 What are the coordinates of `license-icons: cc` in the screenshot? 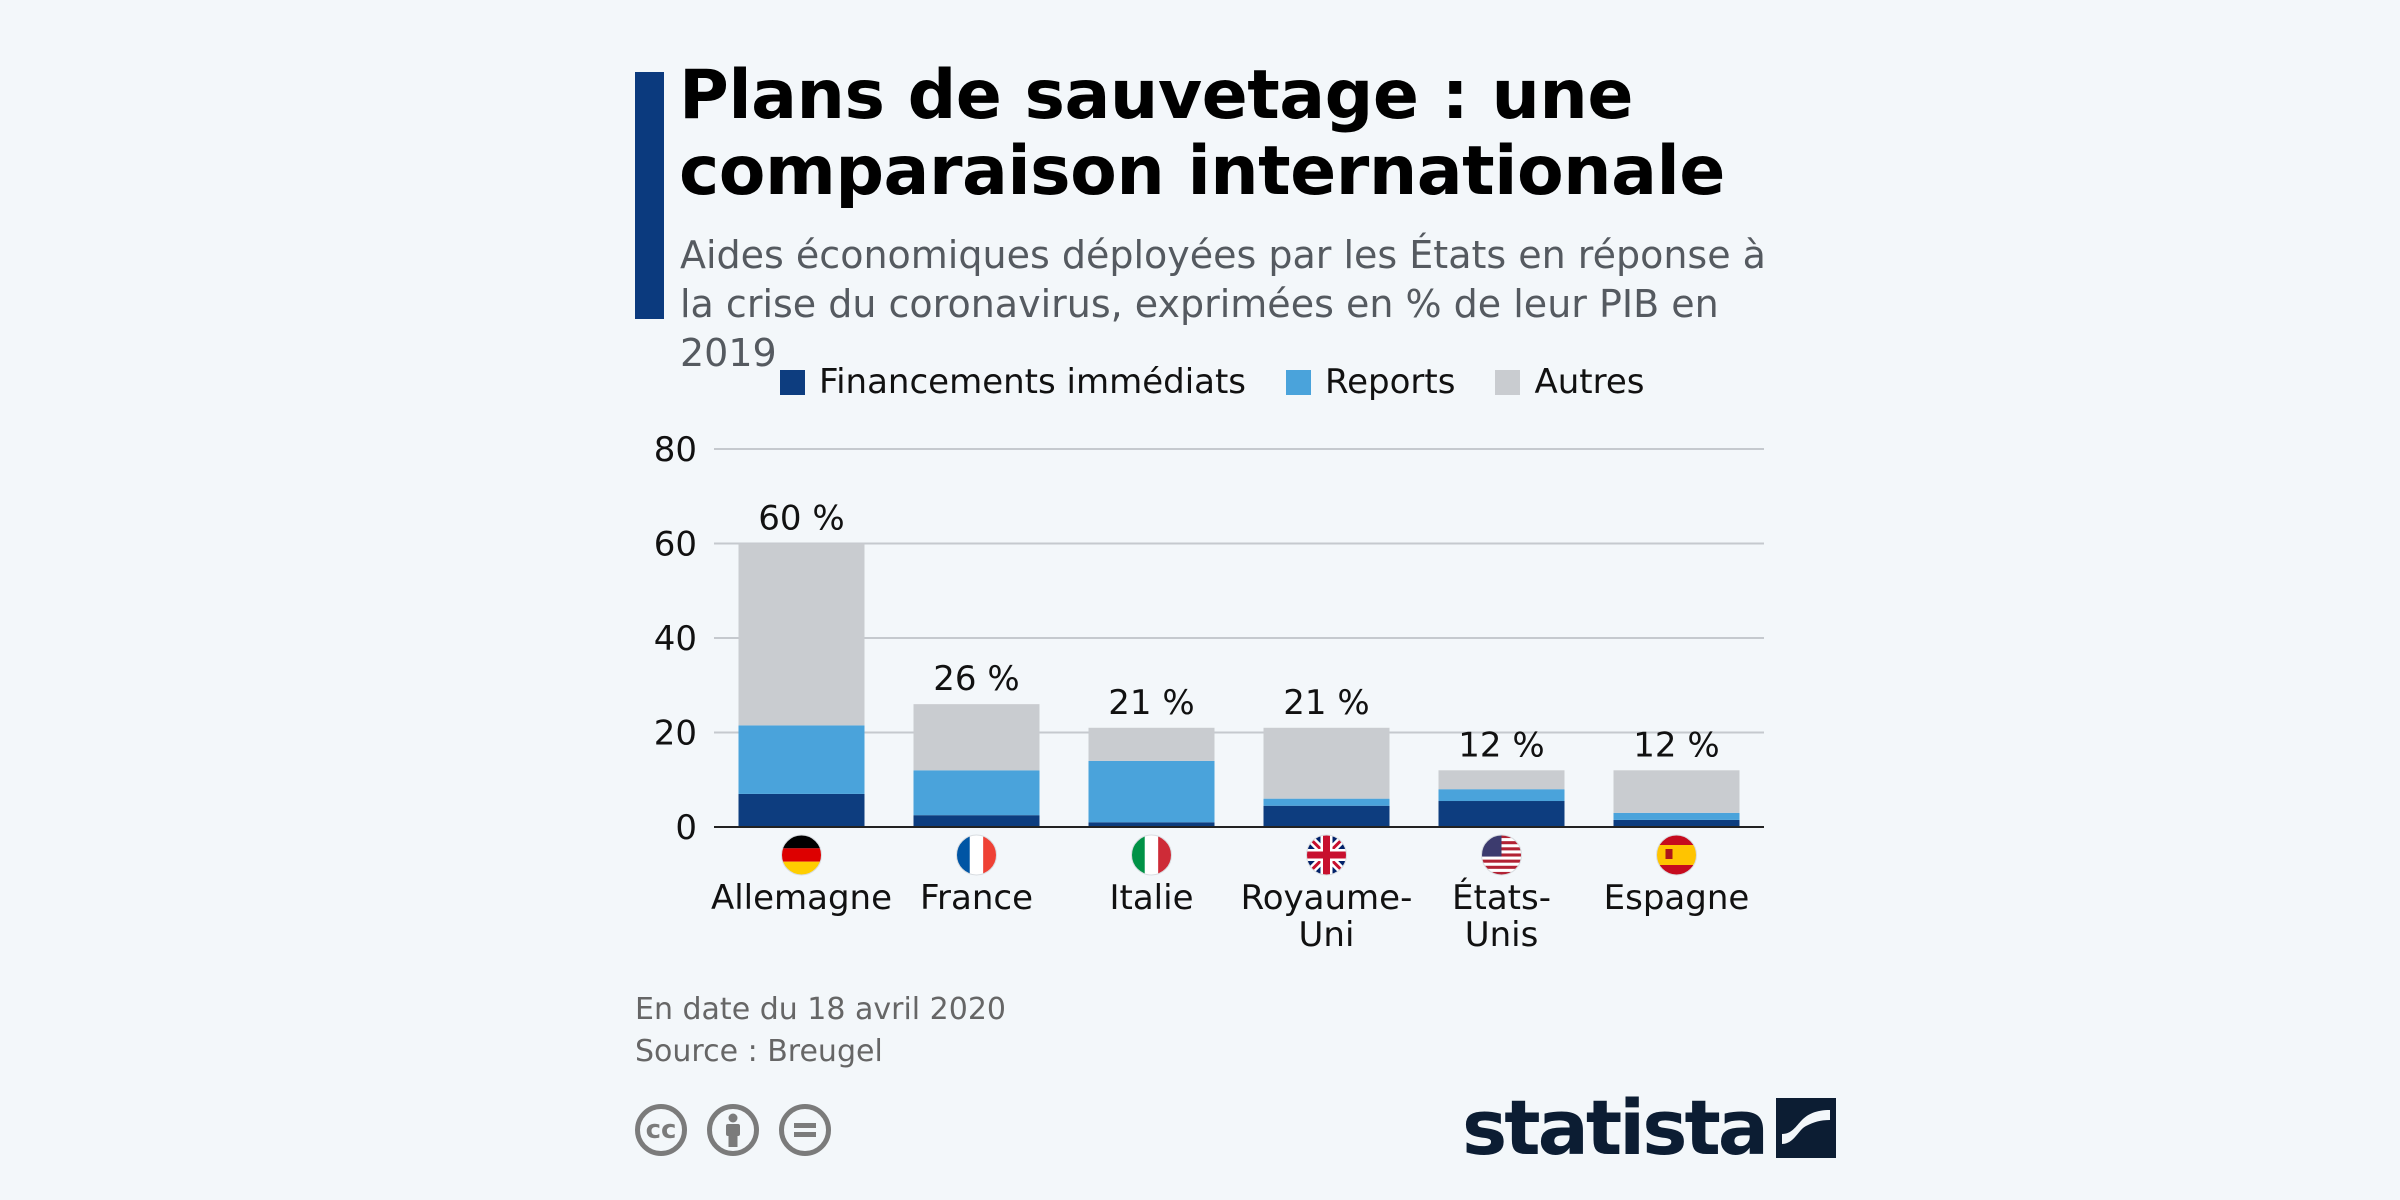 It's located at (733, 1130).